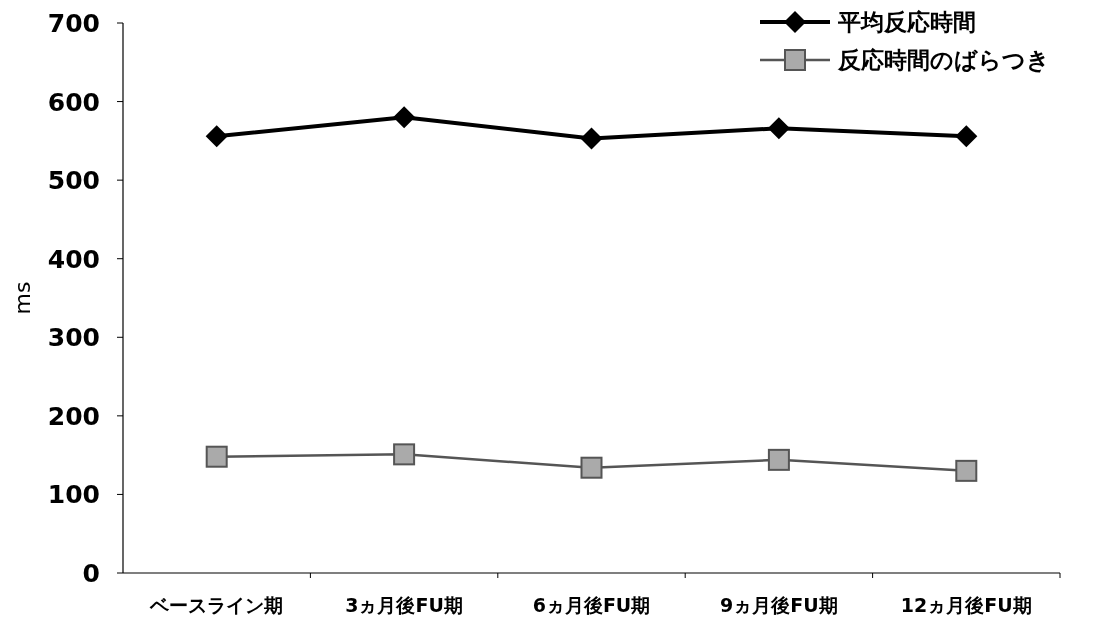  Describe the element at coordinates (966, 605) in the screenshot. I see `x-tick-label: 12ヵ月後FU期` at that location.